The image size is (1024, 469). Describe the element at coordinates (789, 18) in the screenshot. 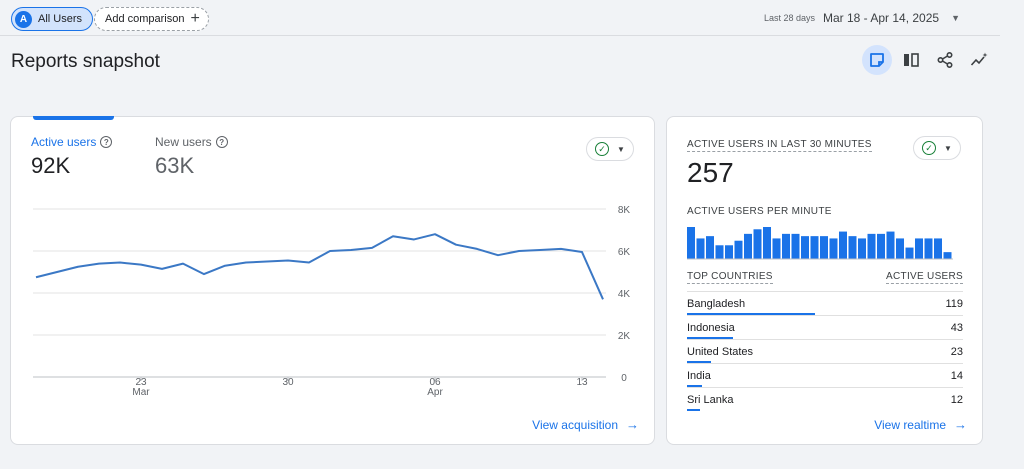

I see `date-range-label: Last 28 days` at that location.